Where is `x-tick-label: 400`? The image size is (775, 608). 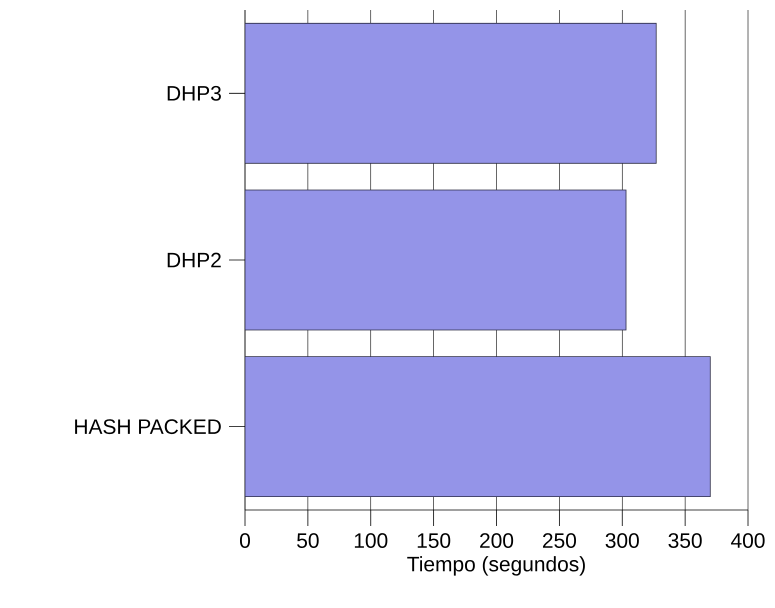
x-tick-label: 400 is located at coordinates (748, 540).